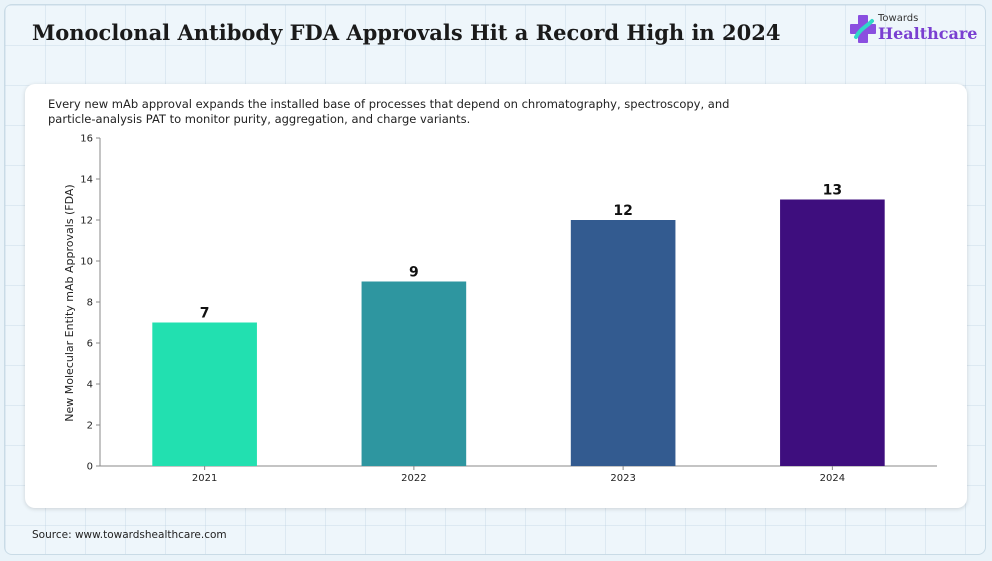 This screenshot has width=992, height=561. What do you see at coordinates (86, 180) in the screenshot?
I see `y-tick-label: 14` at bounding box center [86, 180].